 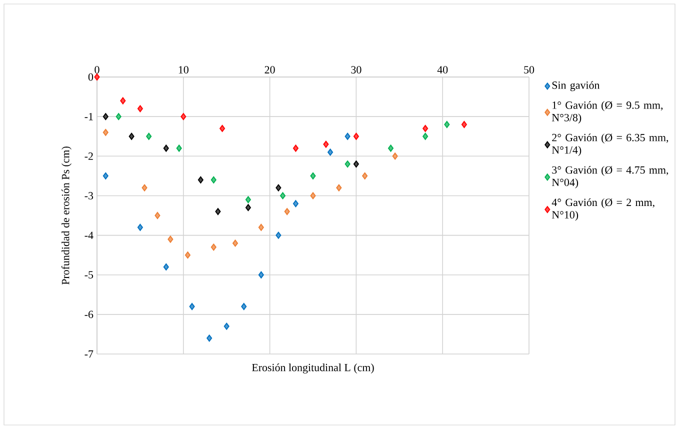 I want to click on y-tick-label: -2, so click(x=88, y=156).